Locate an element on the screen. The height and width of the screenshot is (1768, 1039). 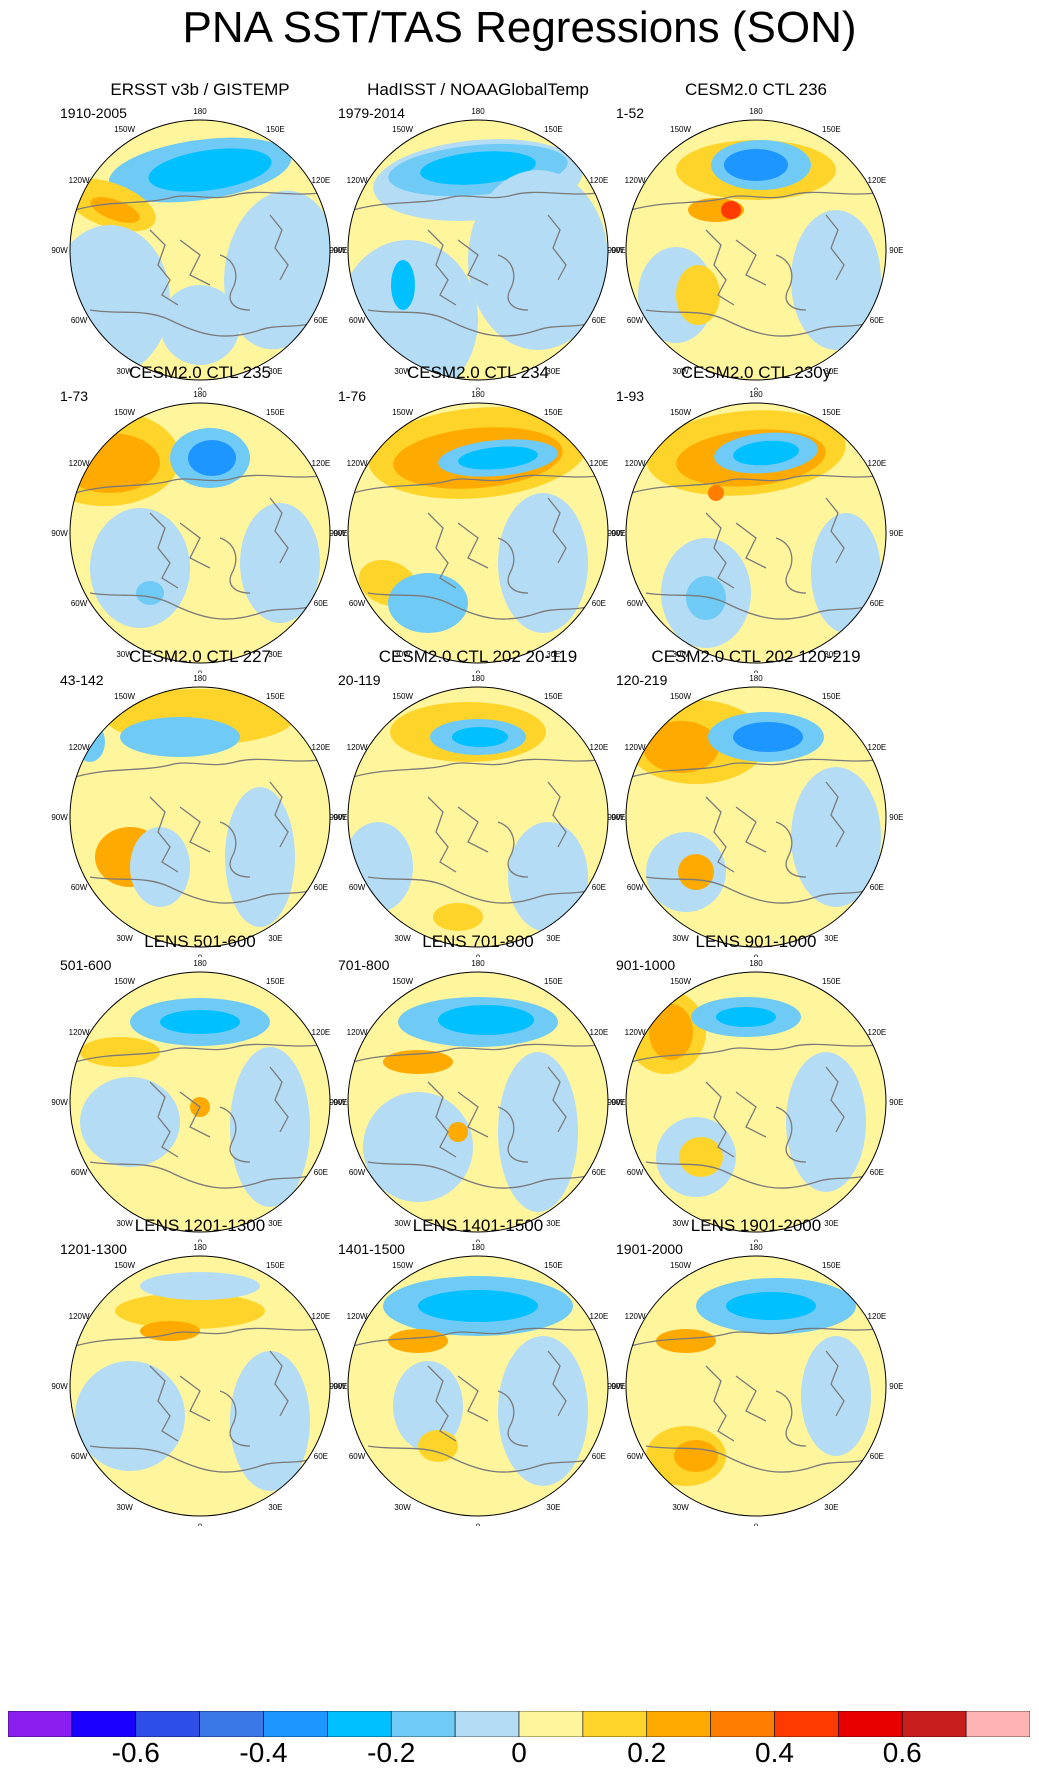
panel-period-label: 501-600 is located at coordinates (86, 965).